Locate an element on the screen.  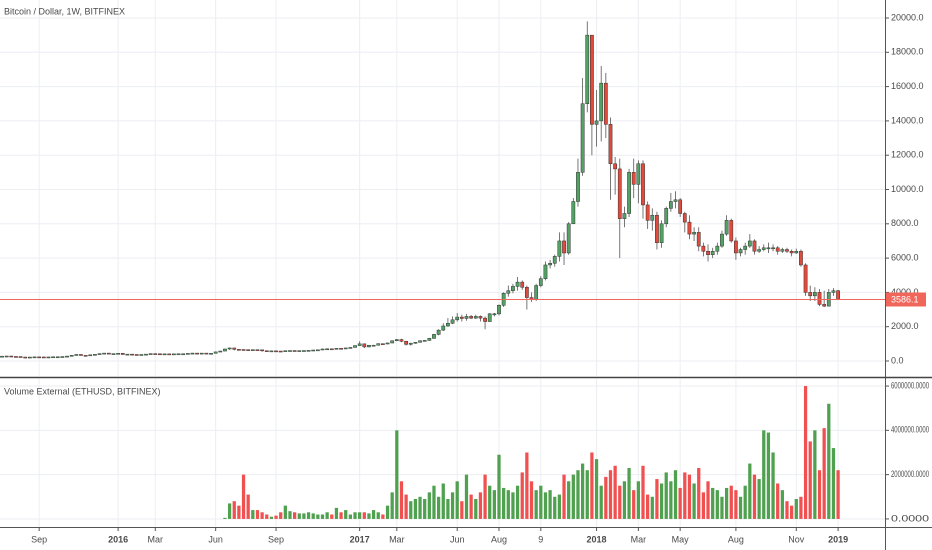
x-tick-label: 2019 is located at coordinates (838, 539).